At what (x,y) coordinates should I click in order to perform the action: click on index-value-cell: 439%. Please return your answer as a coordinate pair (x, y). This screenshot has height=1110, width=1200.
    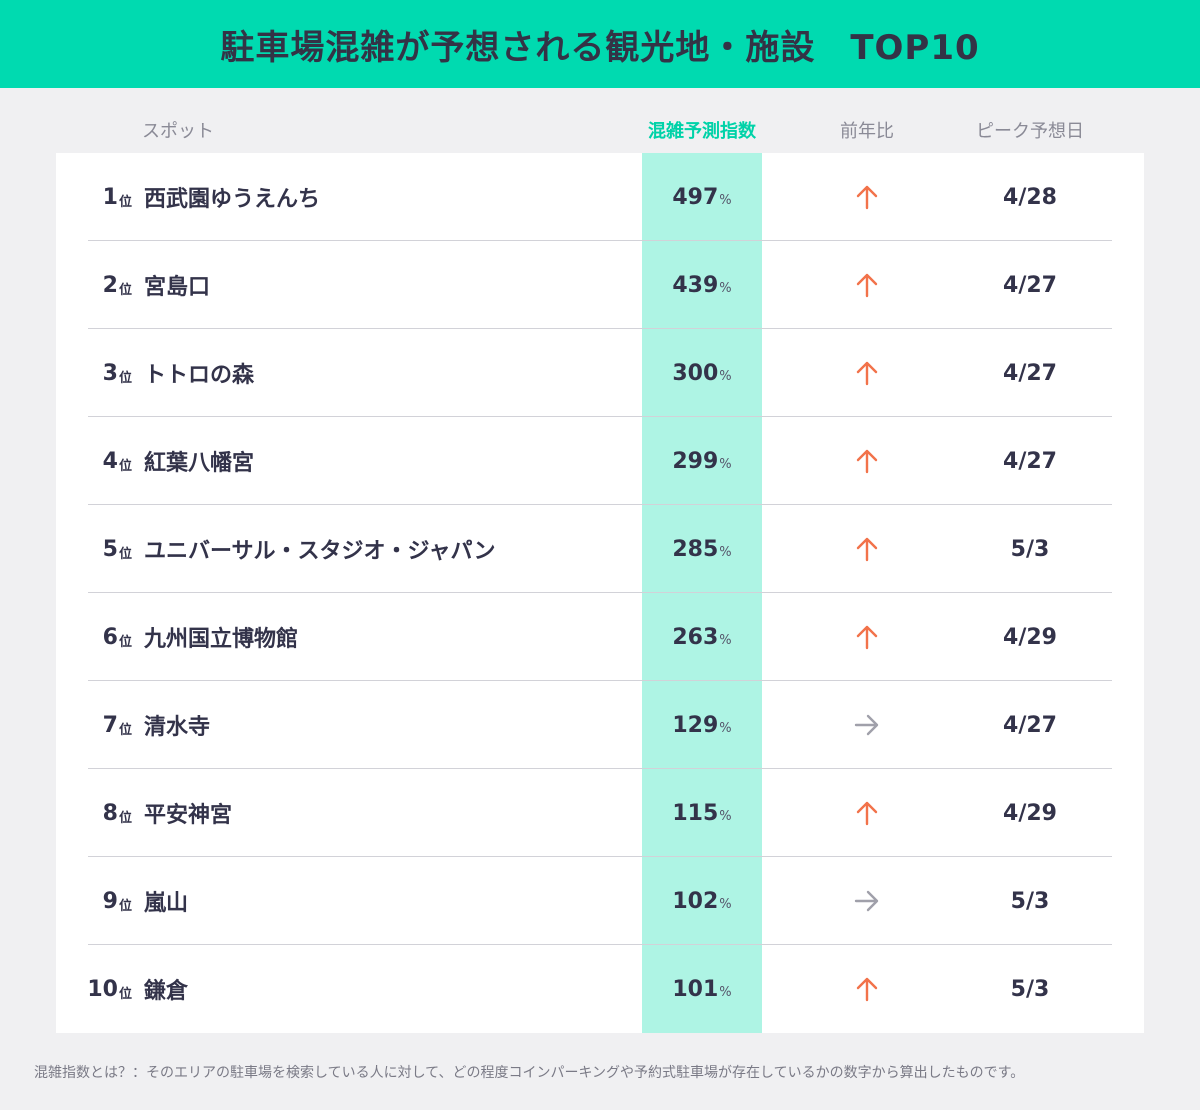
    Looking at the image, I should click on (702, 285).